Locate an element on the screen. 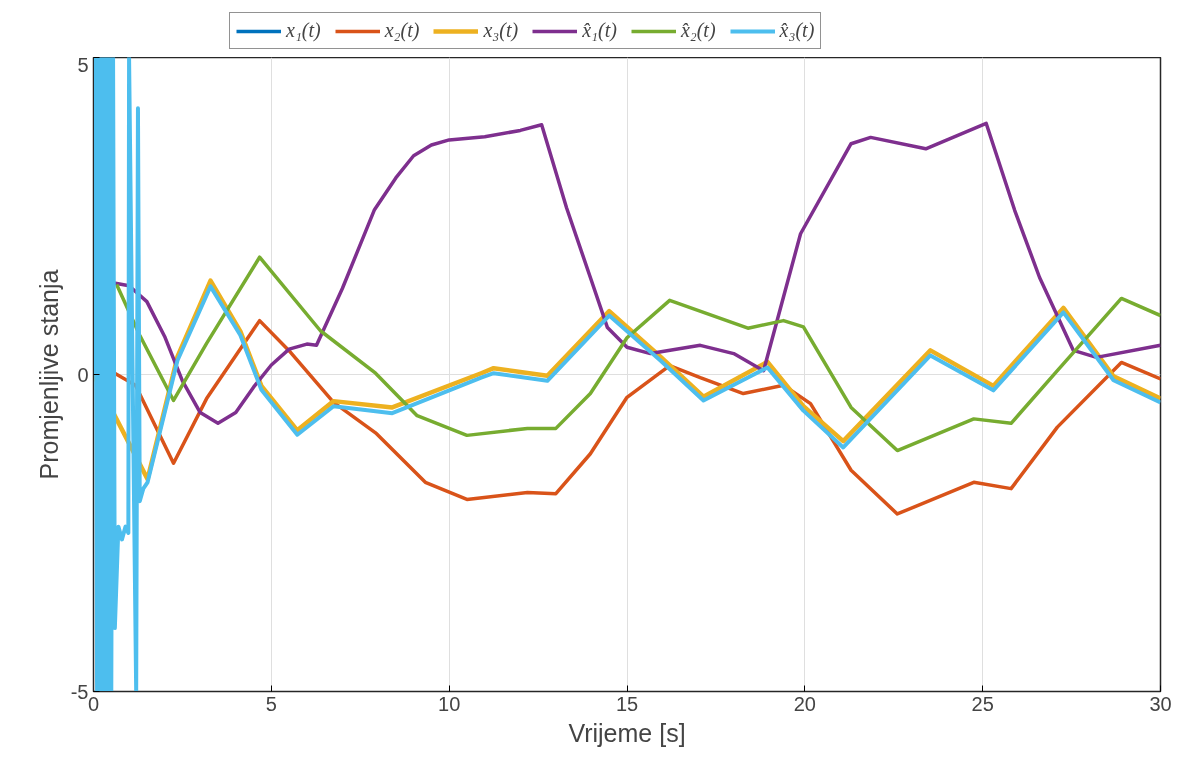  legend-label: x̂₁(t) is located at coordinates (599, 30).